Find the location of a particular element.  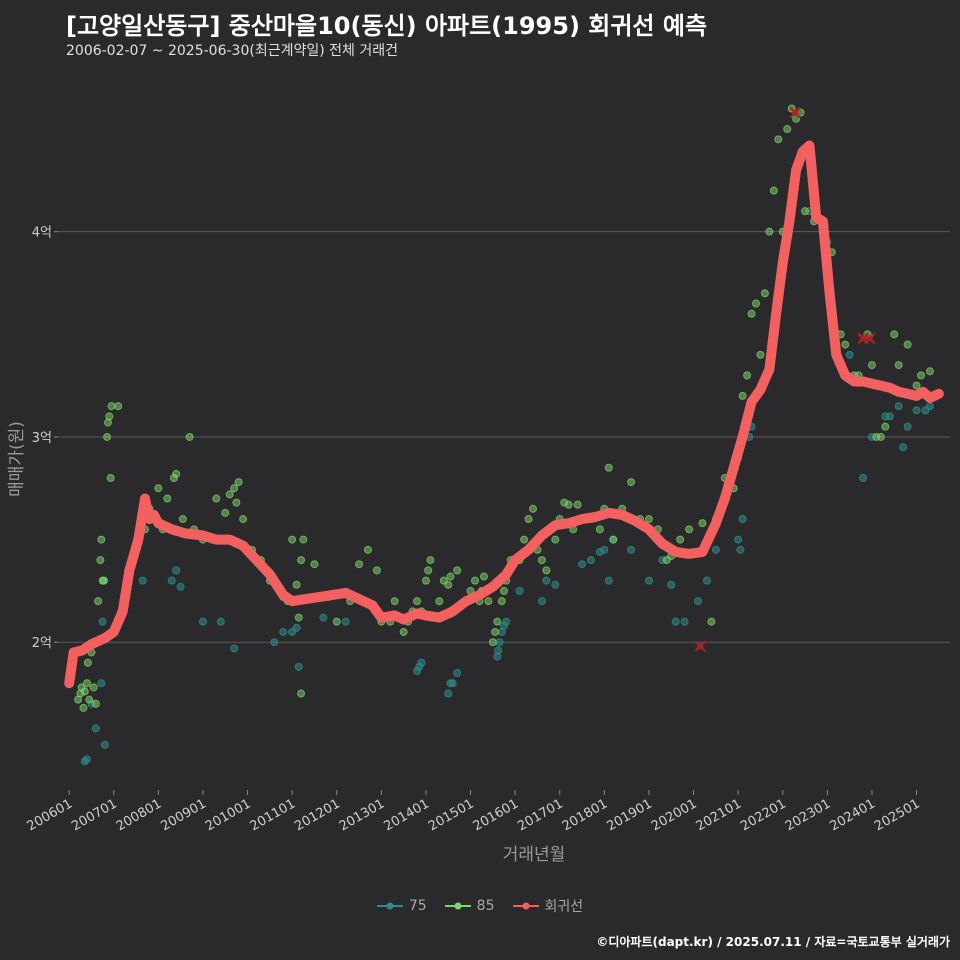

legend: 75 85 회귀선 is located at coordinates (480, 906).